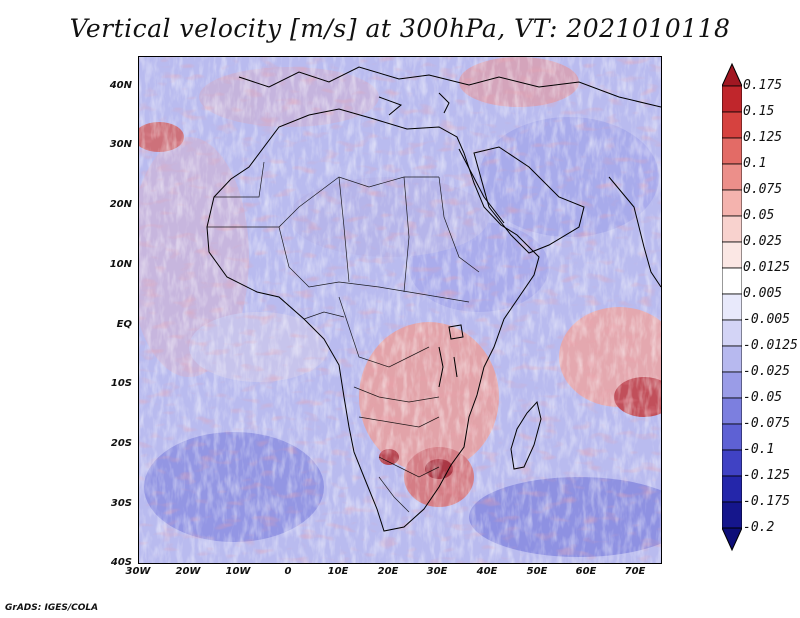 Image resolution: width=800 pixels, height=618 pixels. I want to click on lon-label-0: 0, so click(288, 571).